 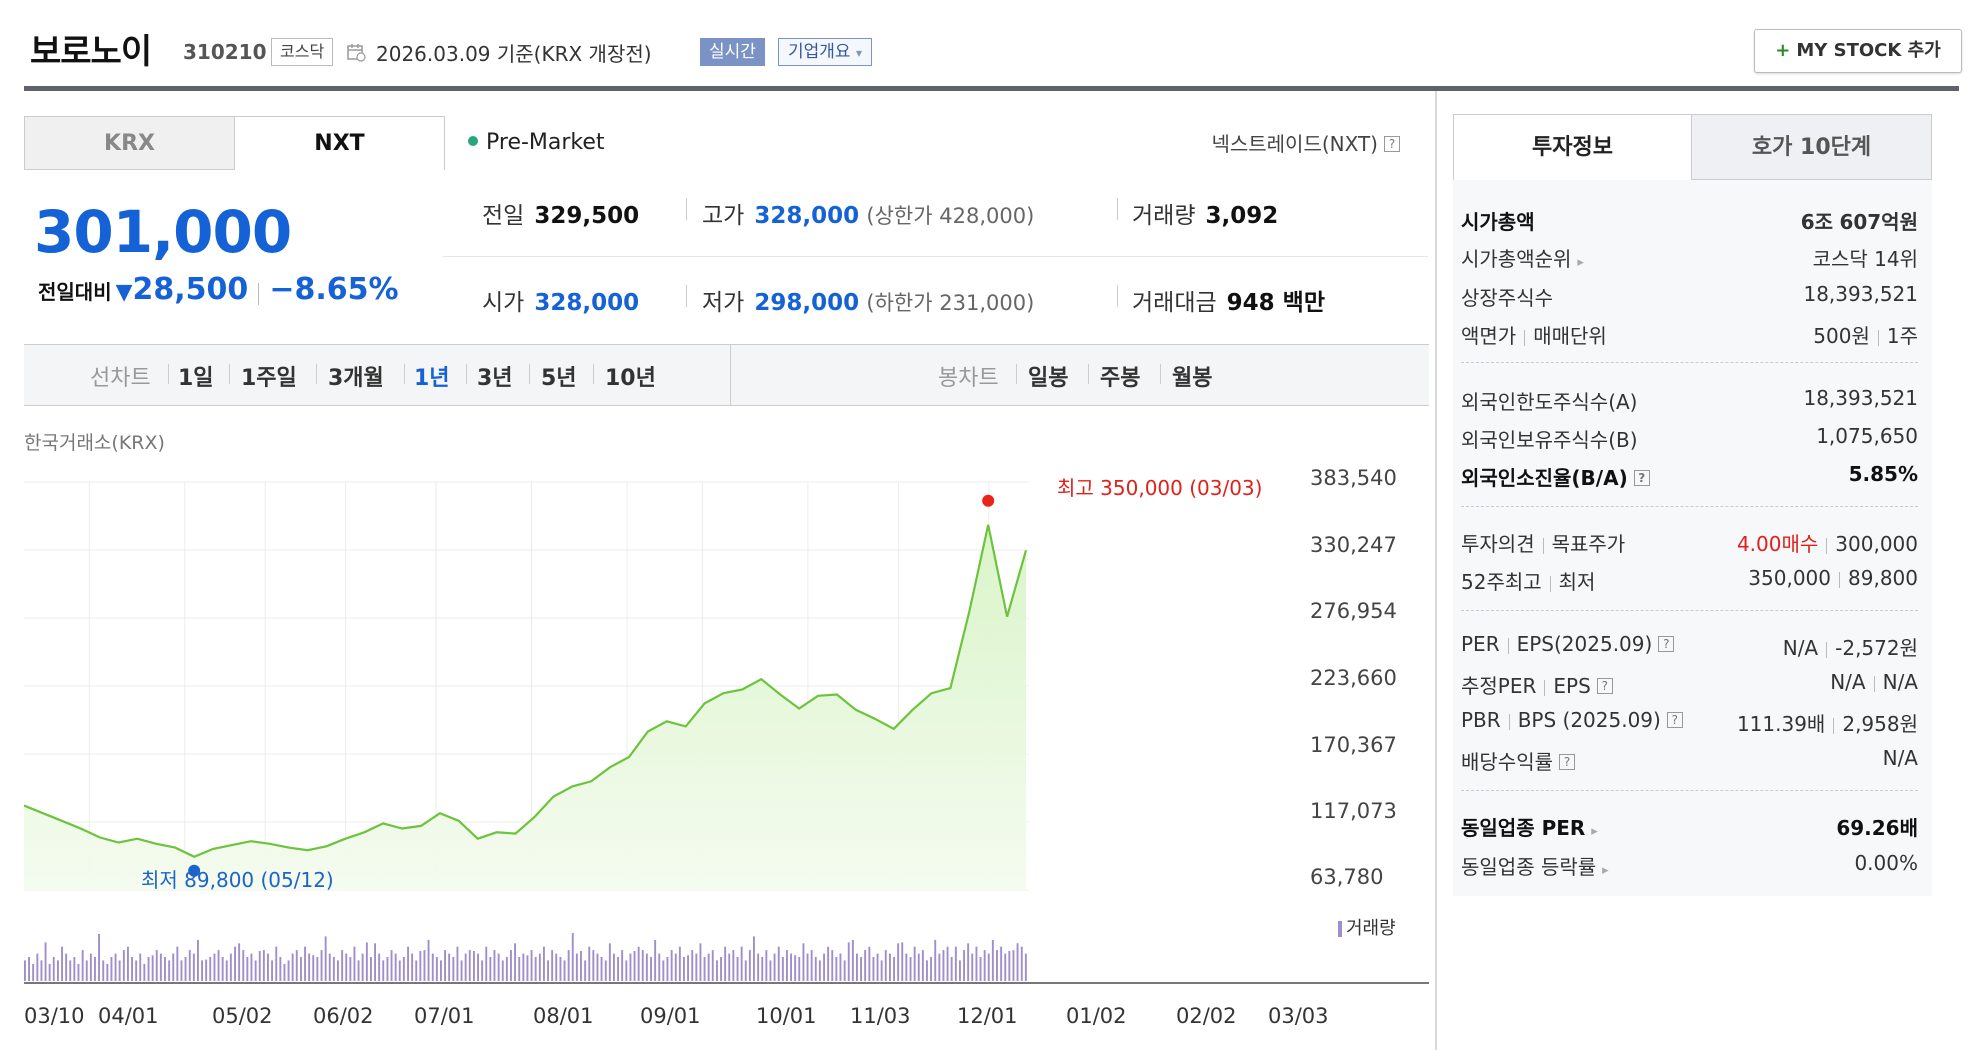 I want to click on down-arrow-icon: ▼, so click(x=124, y=292).